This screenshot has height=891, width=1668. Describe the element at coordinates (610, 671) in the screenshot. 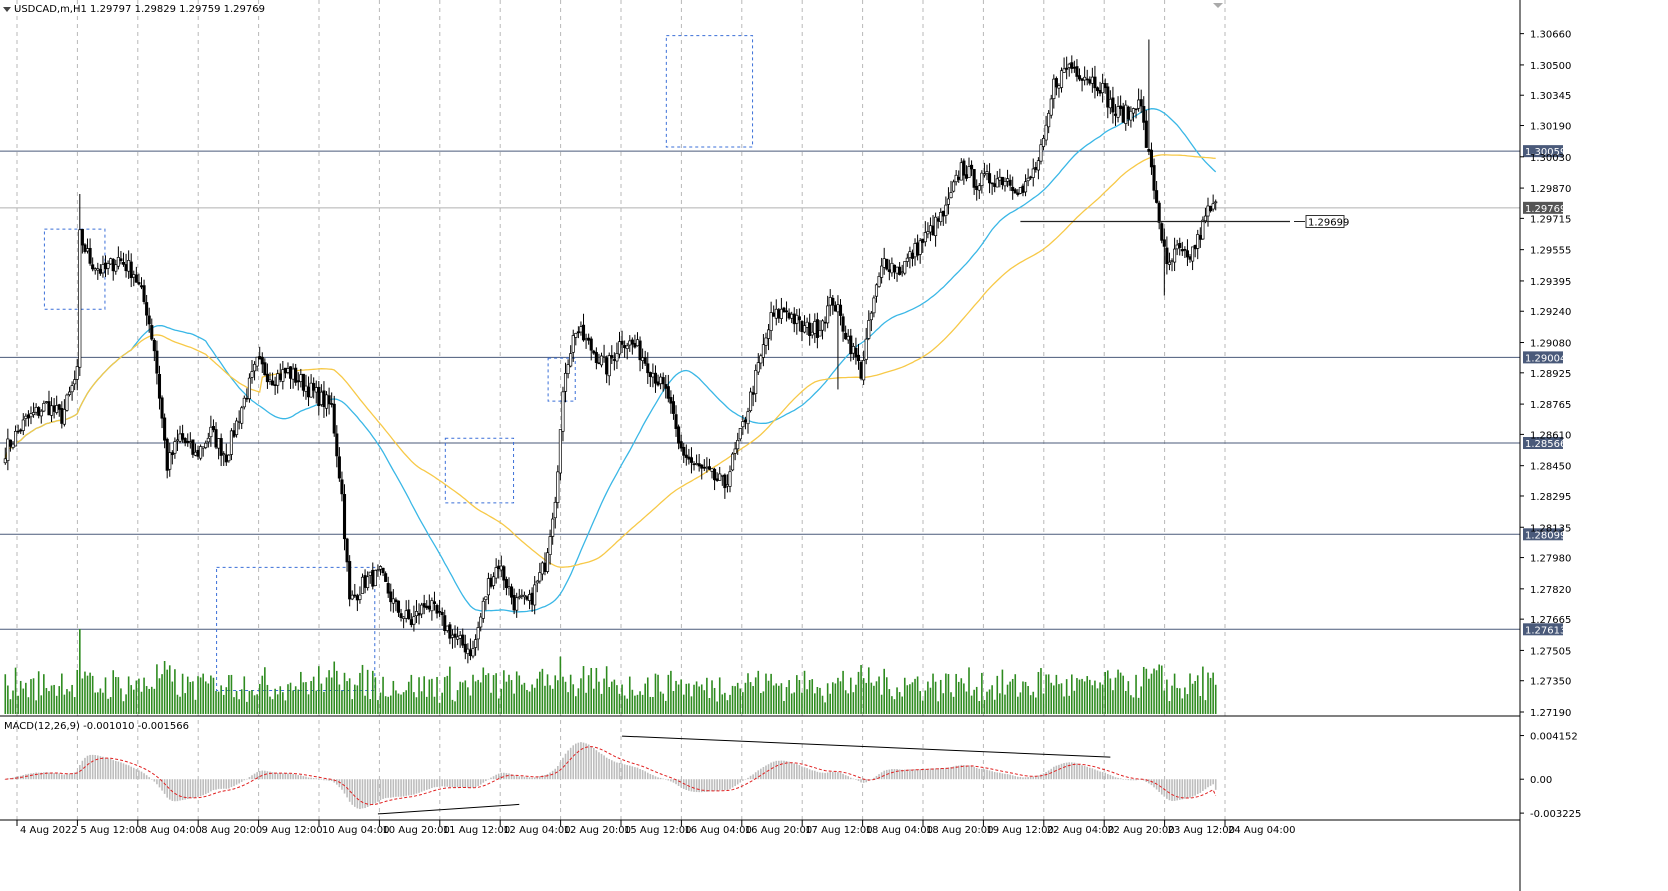

I see `volume-bars` at that location.